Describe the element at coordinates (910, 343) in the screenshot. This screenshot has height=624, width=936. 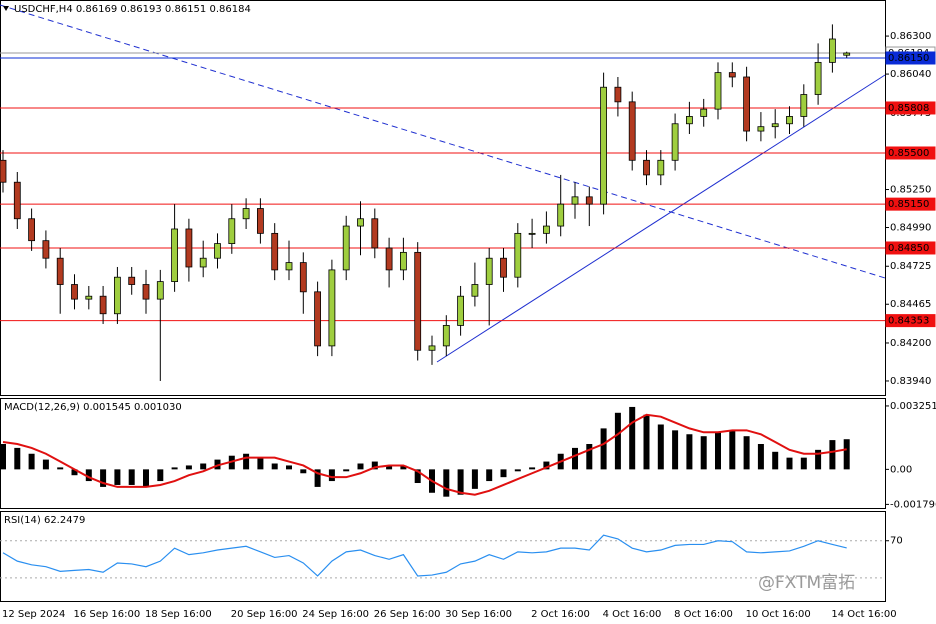
I see `y-tick-label: 0.84200` at that location.